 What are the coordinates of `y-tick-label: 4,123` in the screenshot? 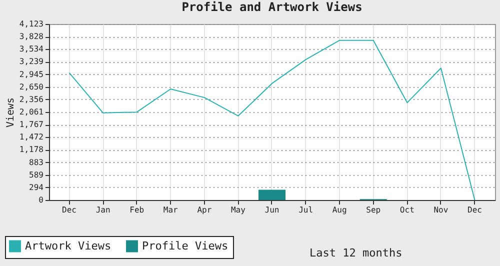 It's located at (31, 24).